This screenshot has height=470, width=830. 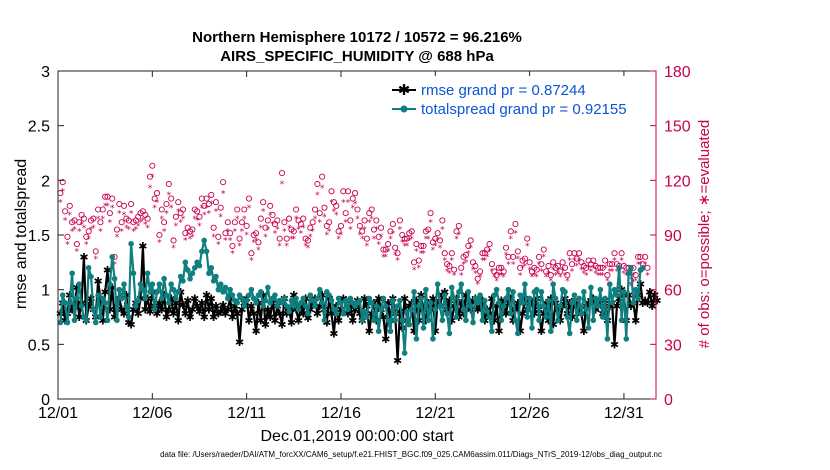 What do you see at coordinates (677, 181) in the screenshot?
I see `y-tick-label-right: 120` at bounding box center [677, 181].